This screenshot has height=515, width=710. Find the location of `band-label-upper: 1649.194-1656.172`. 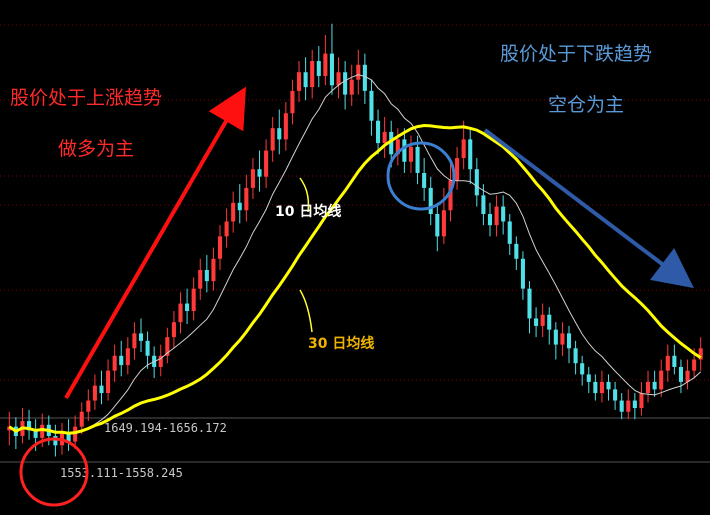

band-label-upper: 1649.194-1656.172 is located at coordinates (165, 428).